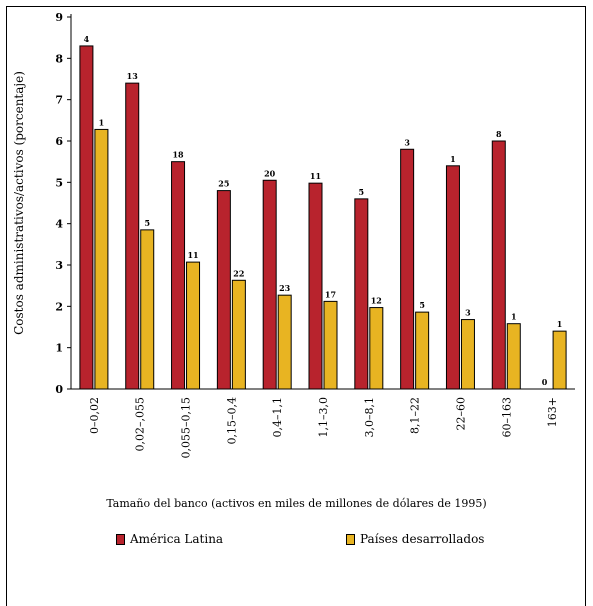  What do you see at coordinates (140, 424) in the screenshot?
I see `x-tick-label: 0,02–,055` at bounding box center [140, 424].